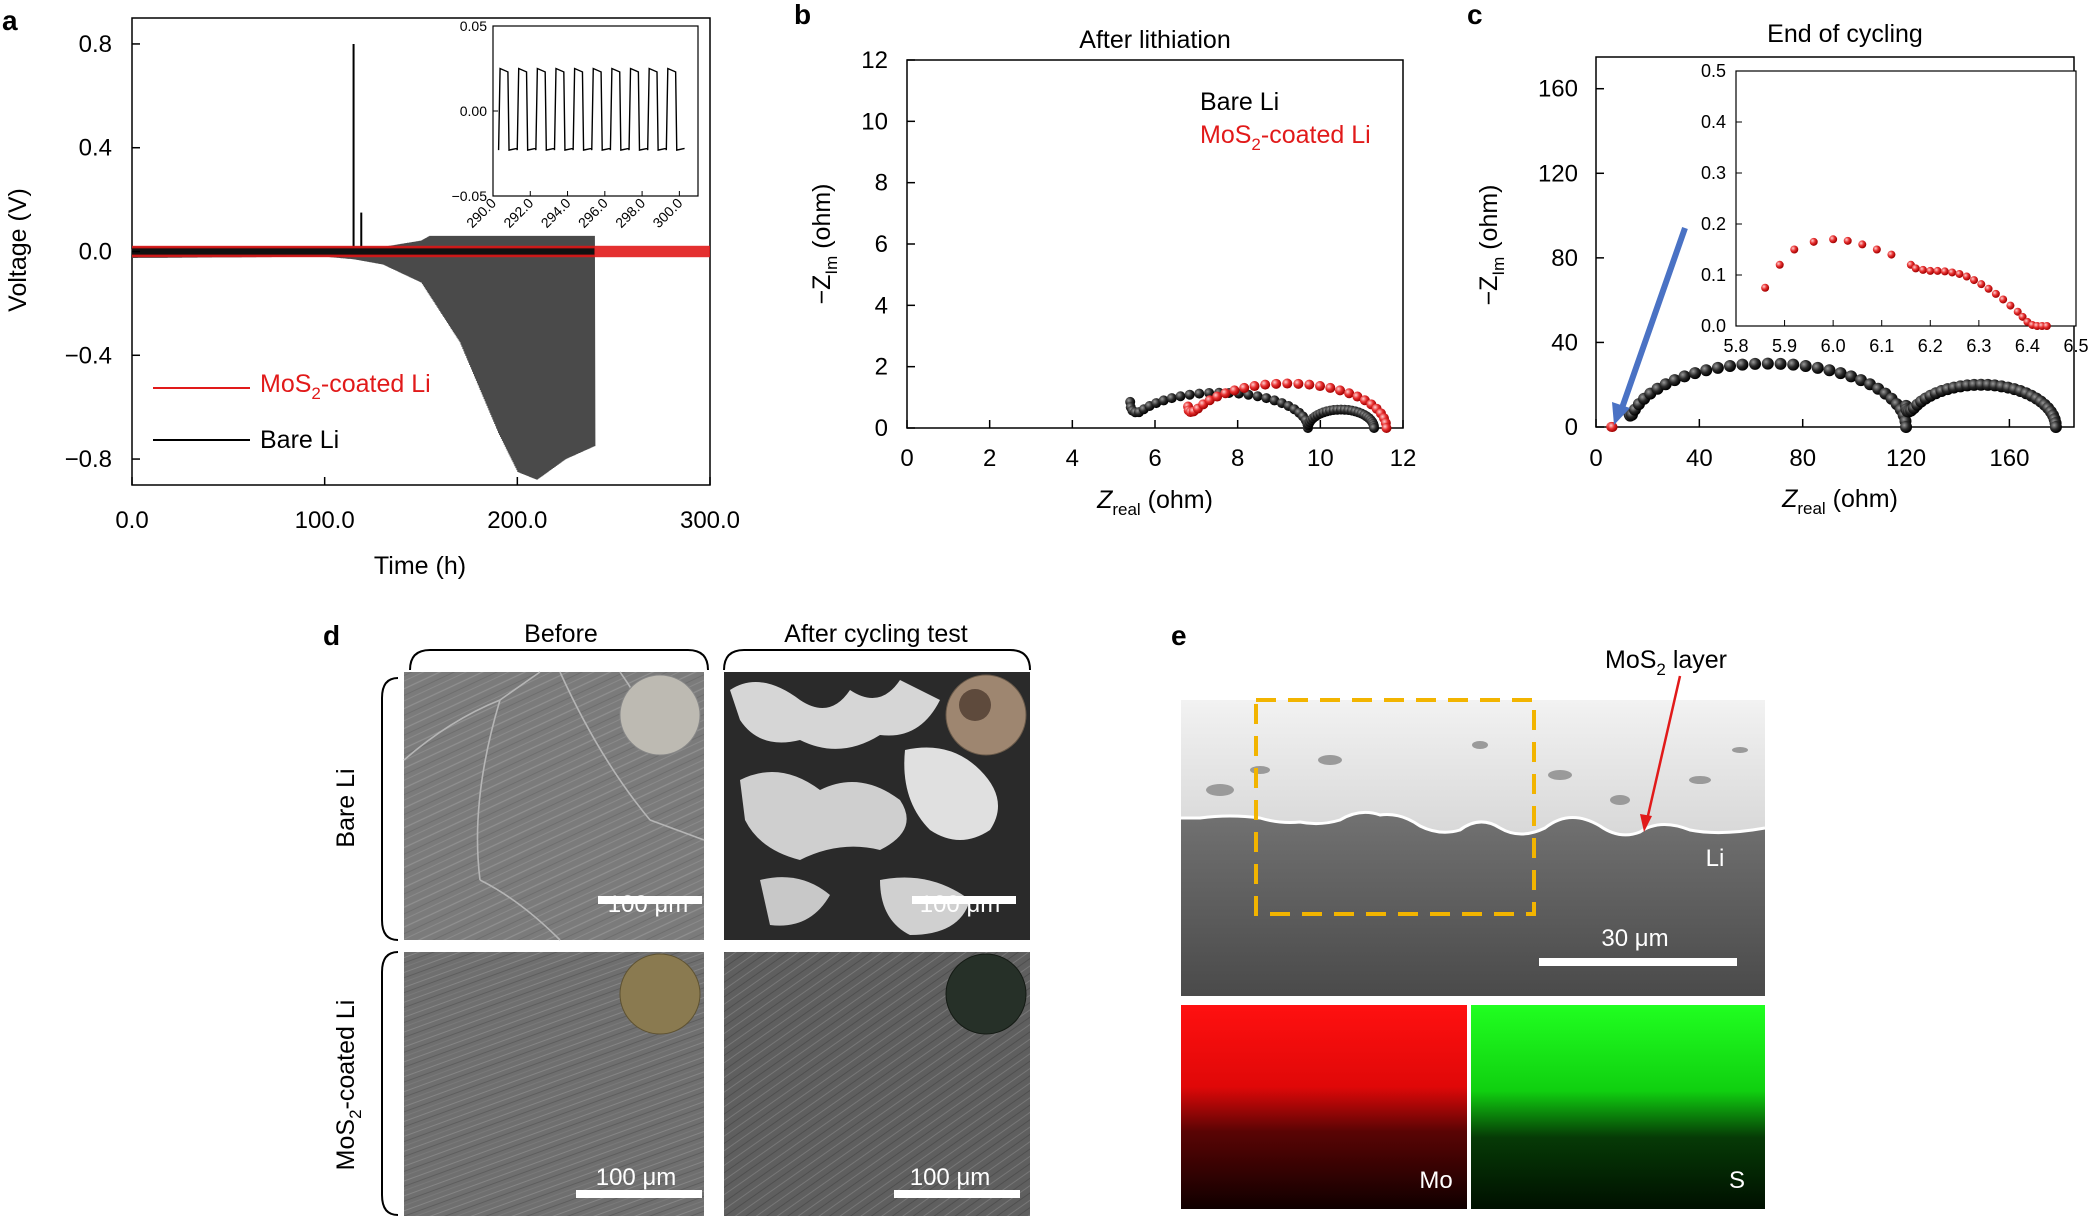 The height and width of the screenshot is (1219, 2095). I want to click on y-tick-label: 6, so click(881, 244).